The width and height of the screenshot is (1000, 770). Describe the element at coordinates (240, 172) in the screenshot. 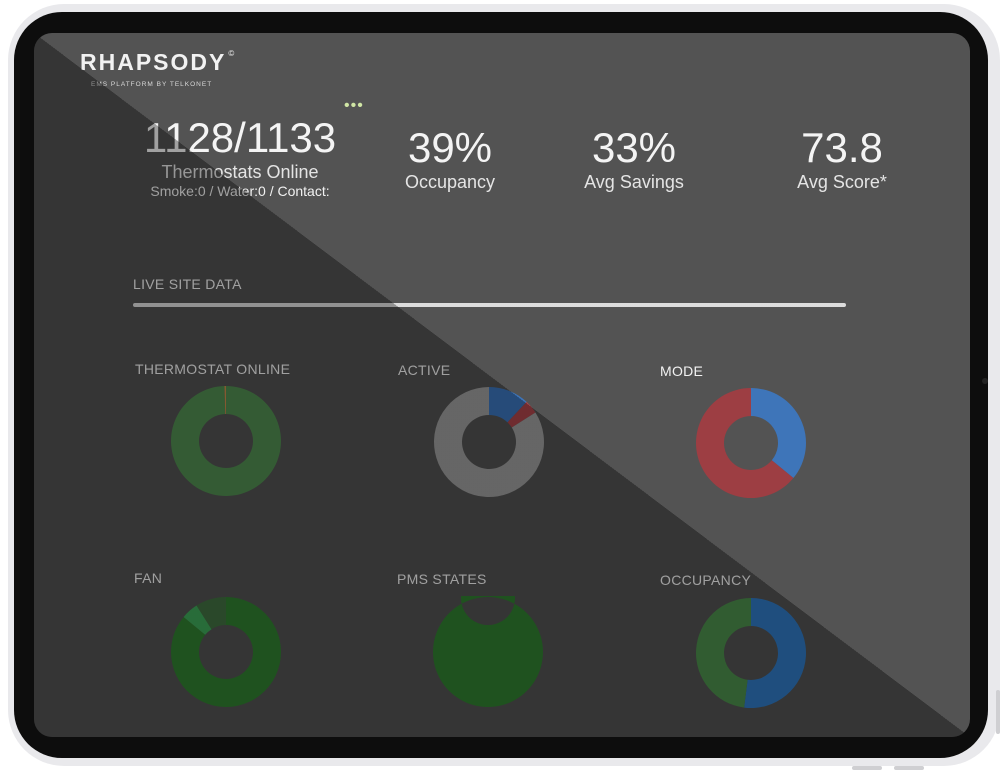

I see `thermostats-label: Thermostats Online` at that location.